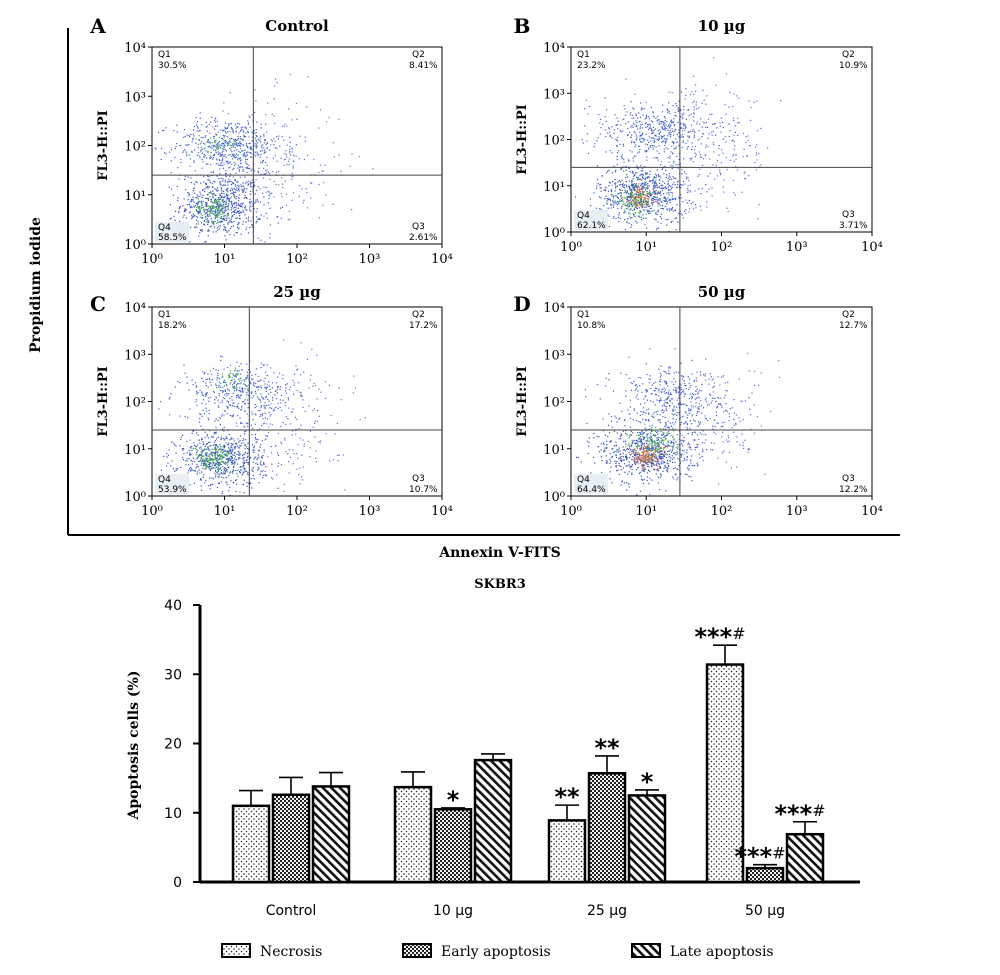 The width and height of the screenshot is (1000, 975). I want to click on quadrant-q4-value: 58.5%, so click(172, 238).